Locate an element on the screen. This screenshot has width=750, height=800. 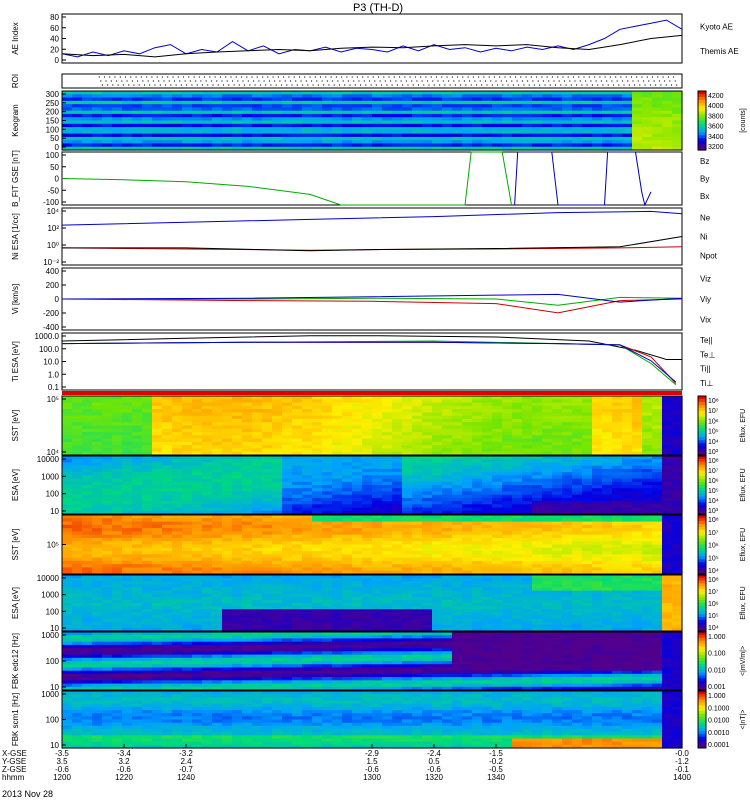
y-axis-label: ROI is located at coordinates (15, 81).